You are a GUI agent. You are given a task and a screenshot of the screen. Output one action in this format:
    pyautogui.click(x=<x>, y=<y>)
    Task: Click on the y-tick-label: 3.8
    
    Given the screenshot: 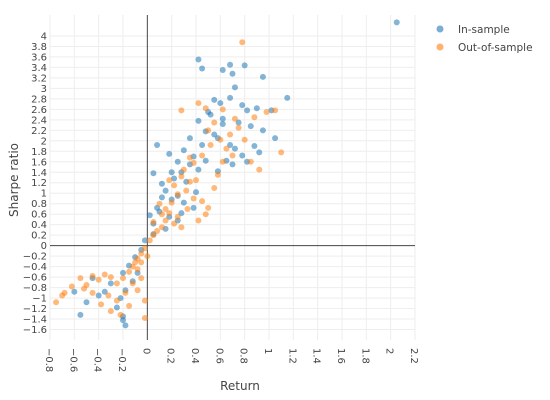 What is the action you would take?
    pyautogui.click(x=39, y=47)
    